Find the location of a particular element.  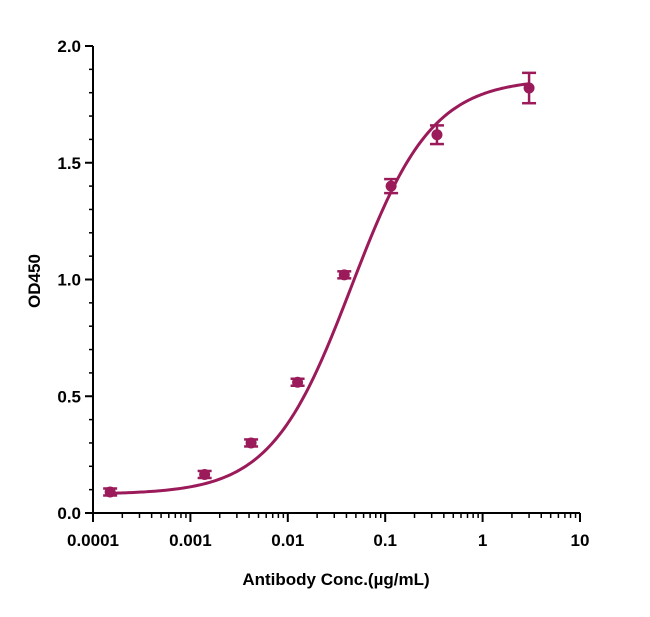

x-tick-label: 10 is located at coordinates (580, 540).